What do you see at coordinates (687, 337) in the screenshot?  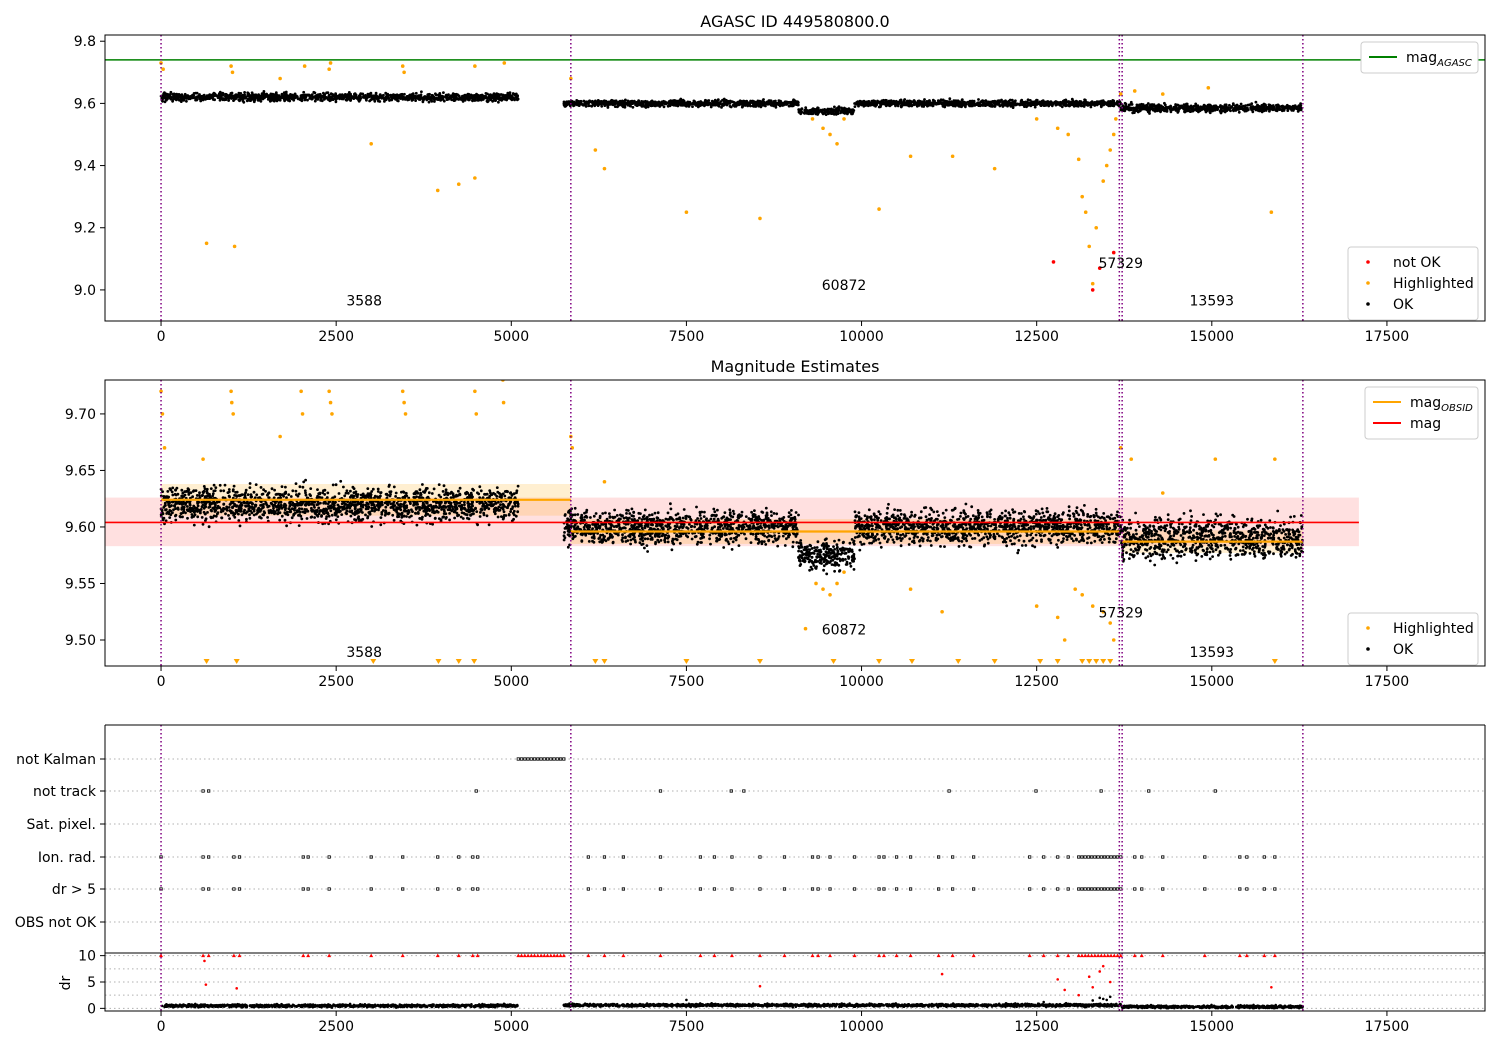 I see `top-xtick-label: 7500` at bounding box center [687, 337].